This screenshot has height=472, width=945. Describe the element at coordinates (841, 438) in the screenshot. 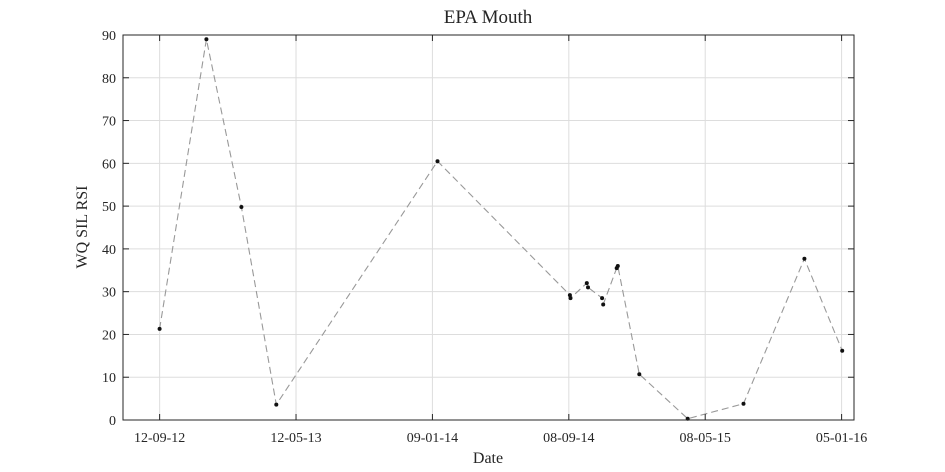

I see `x-tick-label: 05-01-16` at that location.